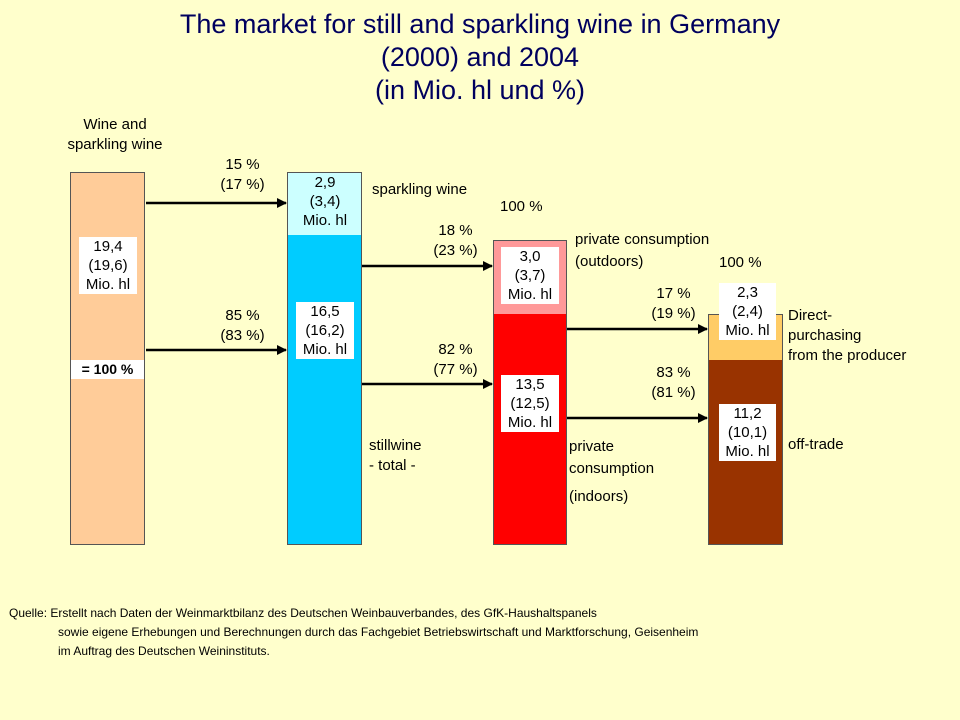 Image resolution: width=960 pixels, height=720 pixels. What do you see at coordinates (108, 284) in the screenshot?
I see `total-value-line-3: Mio. hl` at bounding box center [108, 284].